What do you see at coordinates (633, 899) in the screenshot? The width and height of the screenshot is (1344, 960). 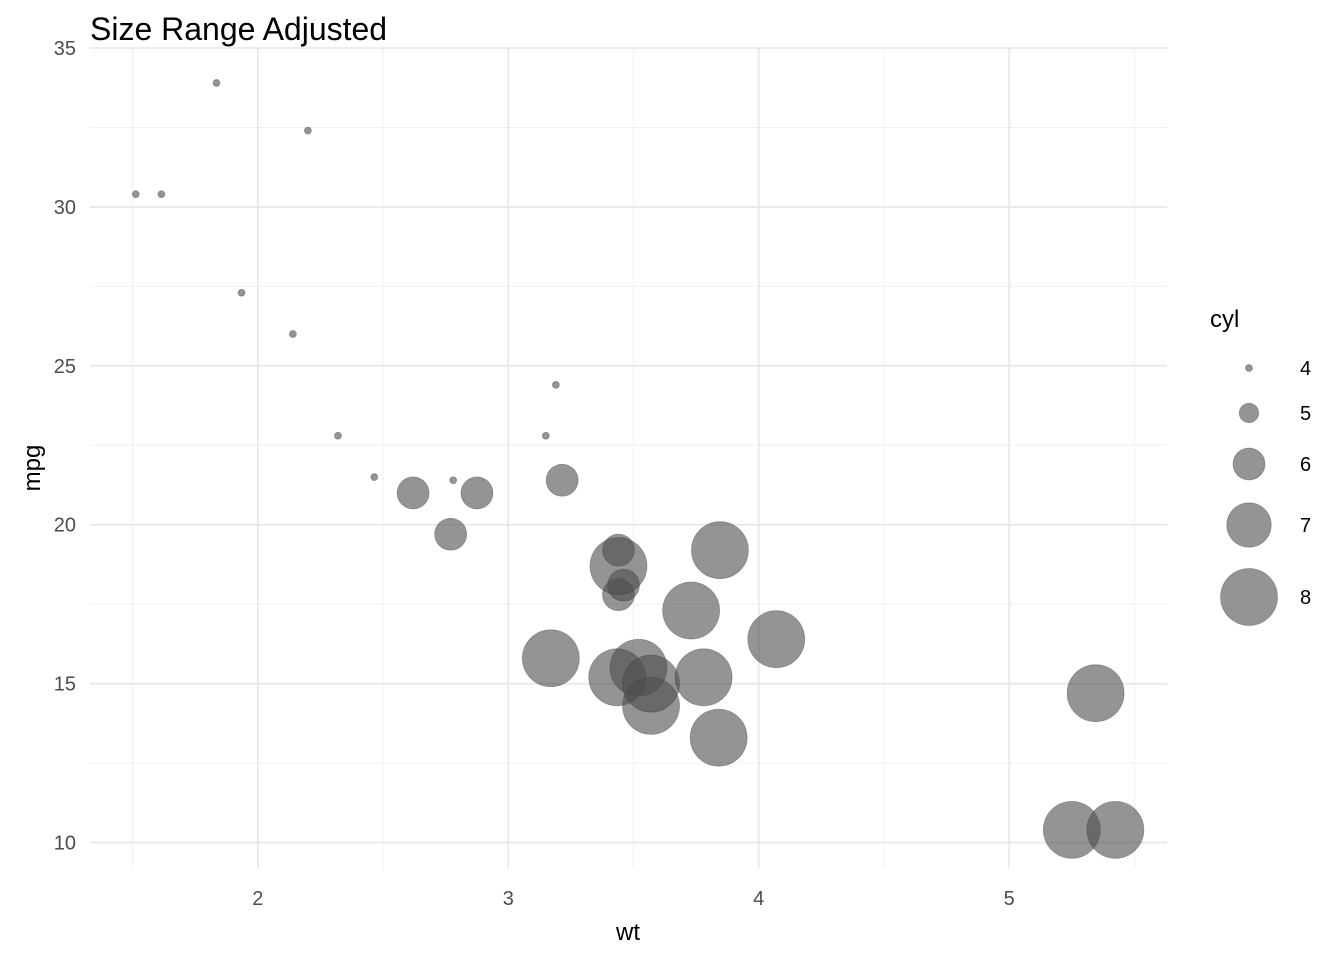 I see `x-axis-ticks: 2 3 4 5` at bounding box center [633, 899].